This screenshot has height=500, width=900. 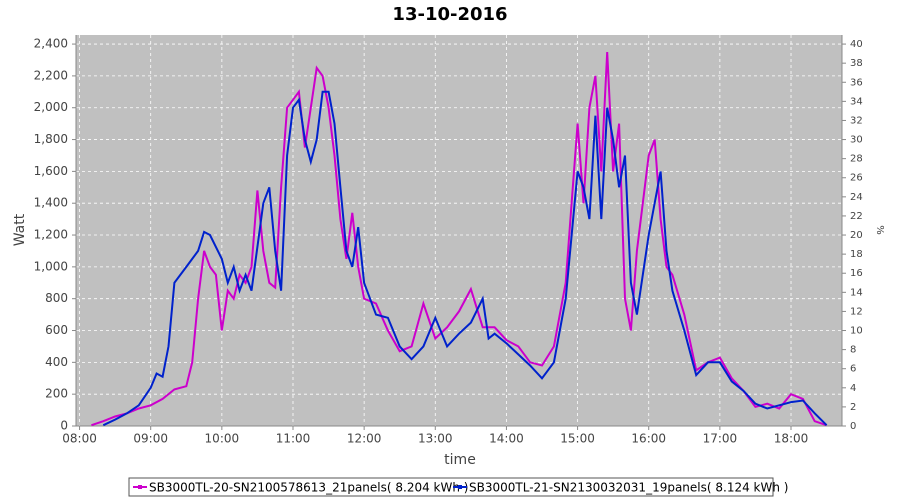 What do you see at coordinates (856, 159) in the screenshot?
I see `y2-tick-label: 28` at bounding box center [856, 159].